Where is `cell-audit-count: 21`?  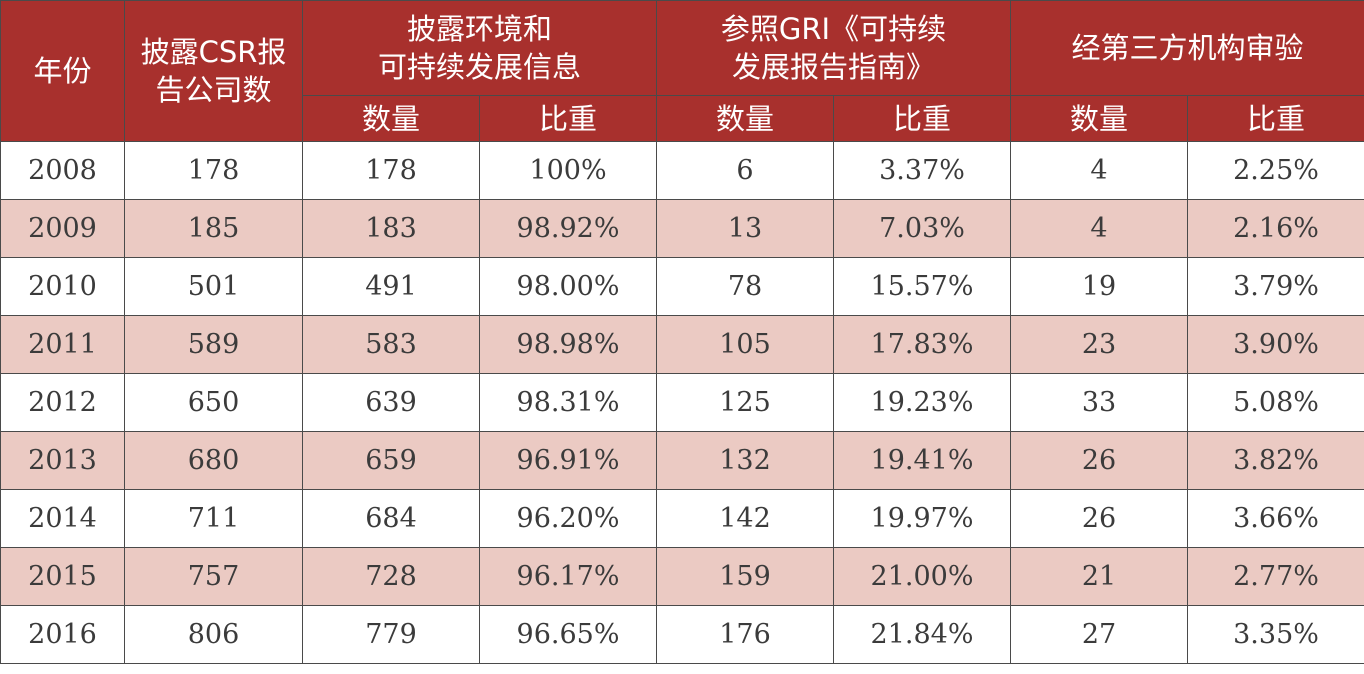
cell-audit-count: 21 is located at coordinates (1099, 576).